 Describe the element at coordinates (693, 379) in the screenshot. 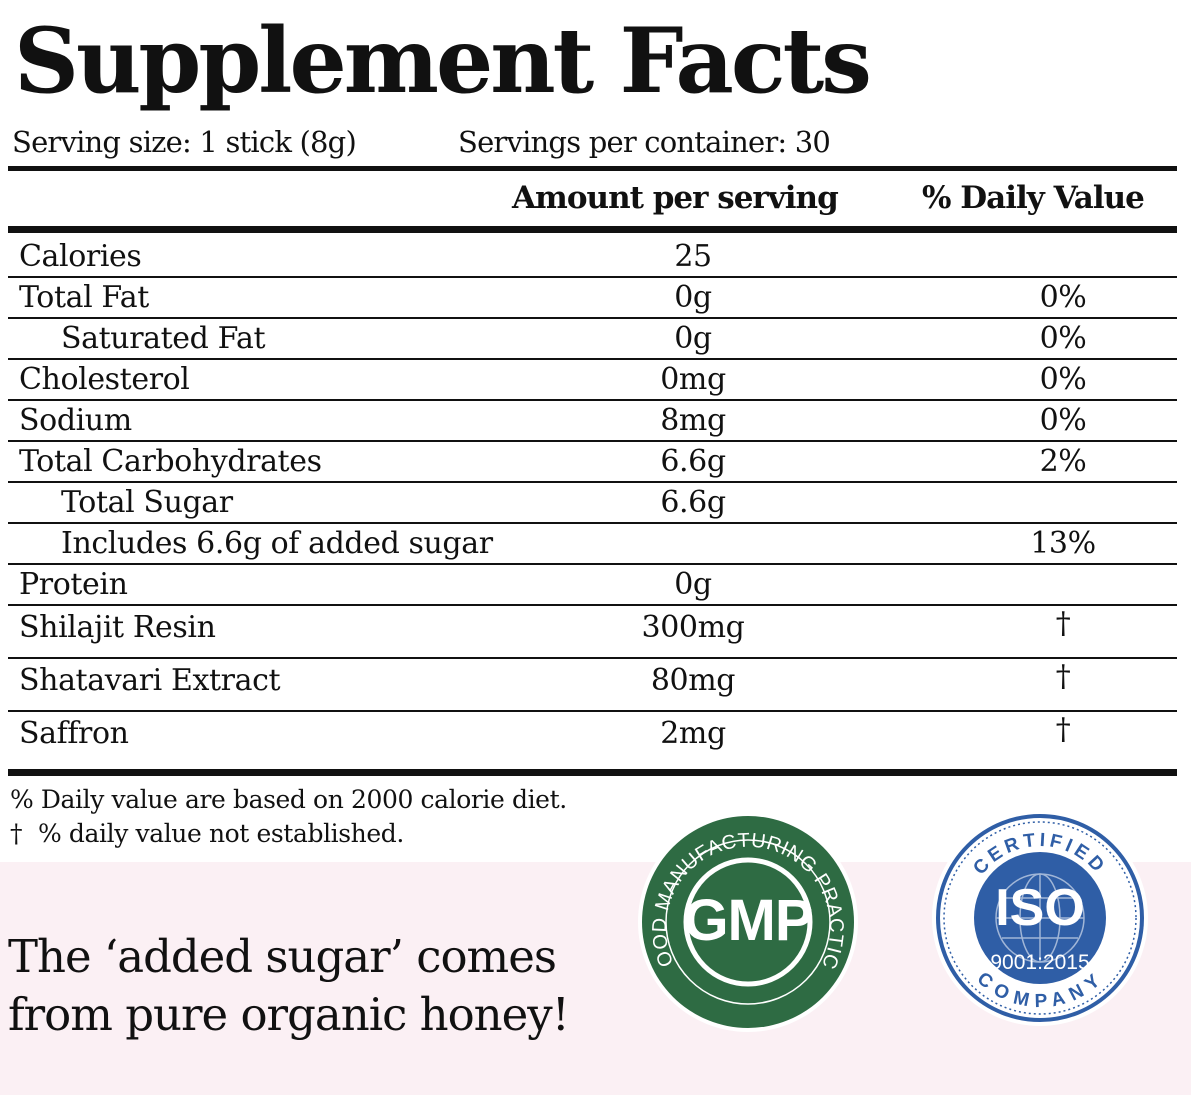

I see `nutrient-amount: 0mg` at that location.